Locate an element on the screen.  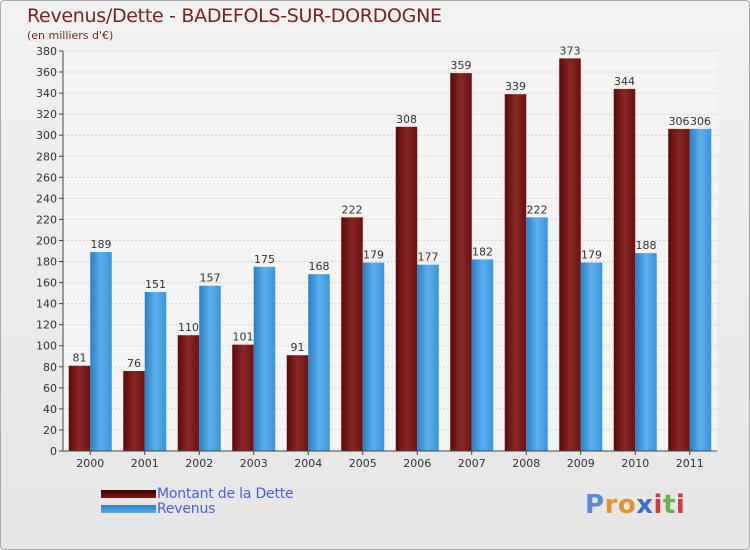
y-tick-label: 240 is located at coordinates (46, 198).